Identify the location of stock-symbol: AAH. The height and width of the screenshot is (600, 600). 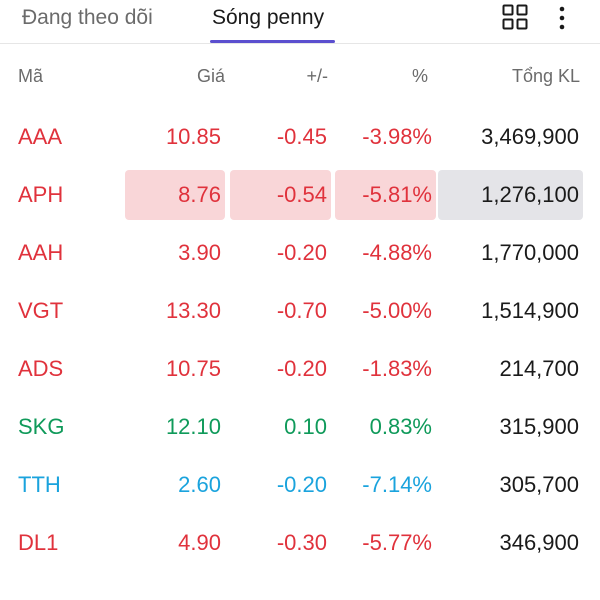
(41, 252).